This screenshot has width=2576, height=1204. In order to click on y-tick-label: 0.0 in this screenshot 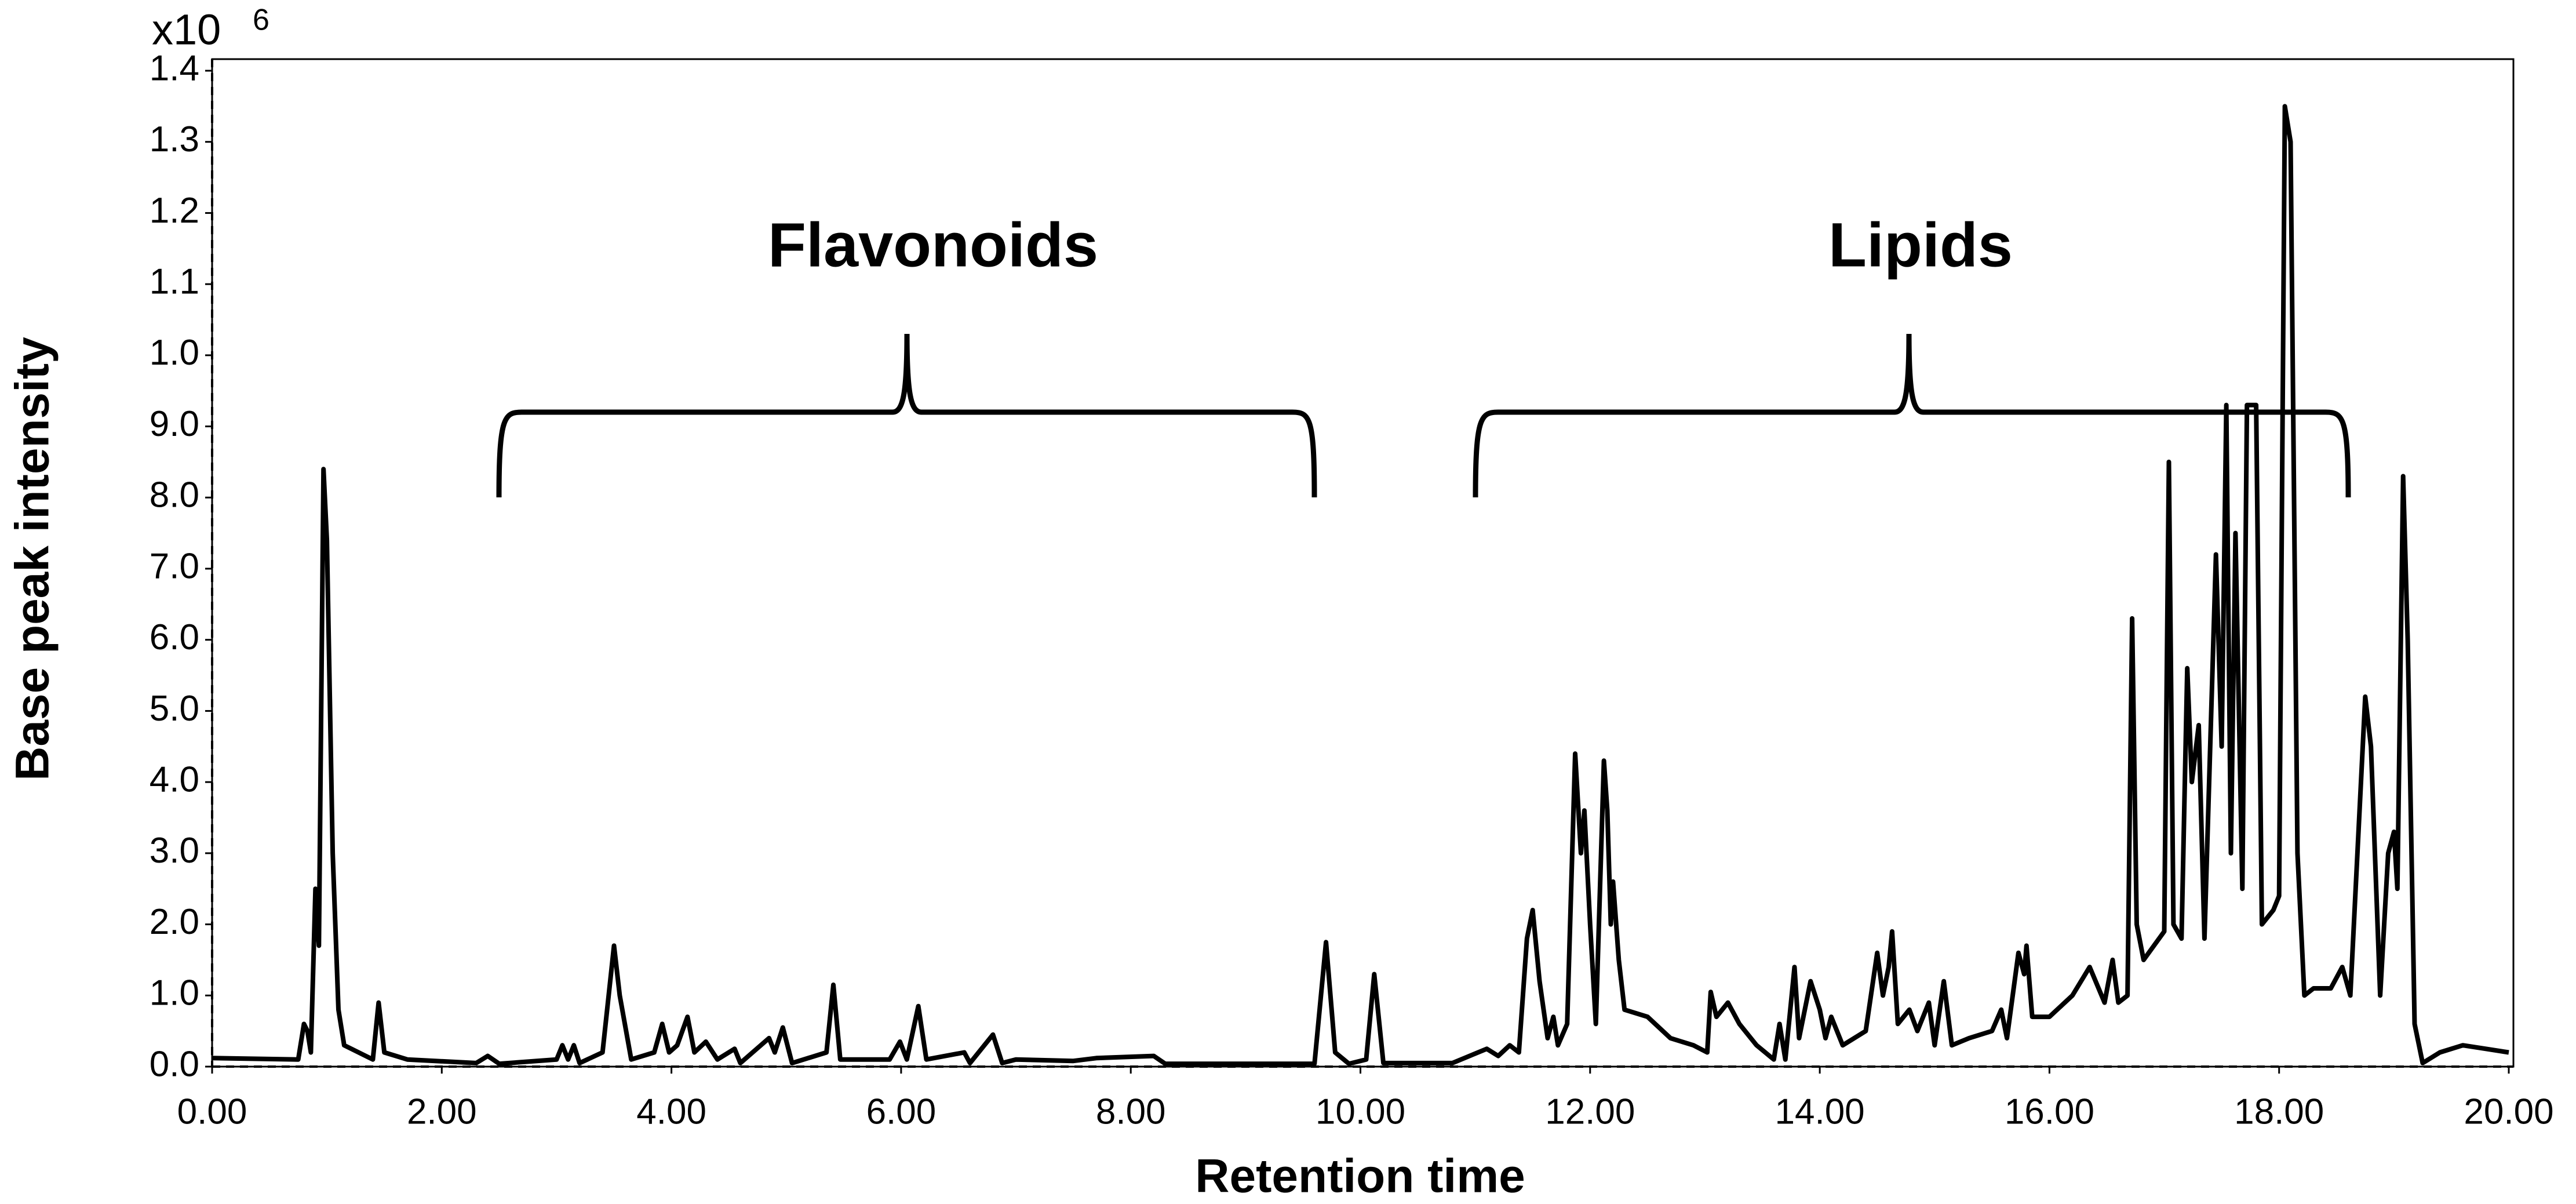, I will do `click(174, 1064)`.